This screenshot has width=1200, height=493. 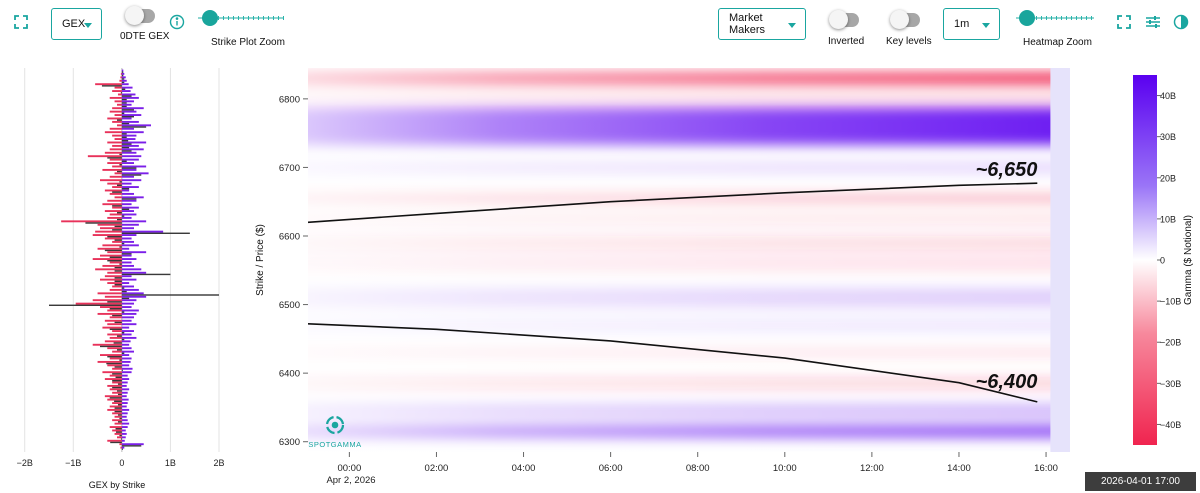 I want to click on heatmap-date-label: Apr 2, 2026, so click(x=350, y=480).